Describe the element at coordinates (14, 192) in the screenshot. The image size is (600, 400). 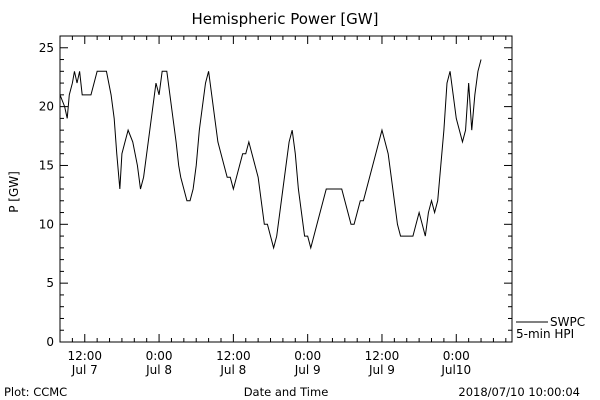
I see `y-axis-label: P [GW]` at that location.